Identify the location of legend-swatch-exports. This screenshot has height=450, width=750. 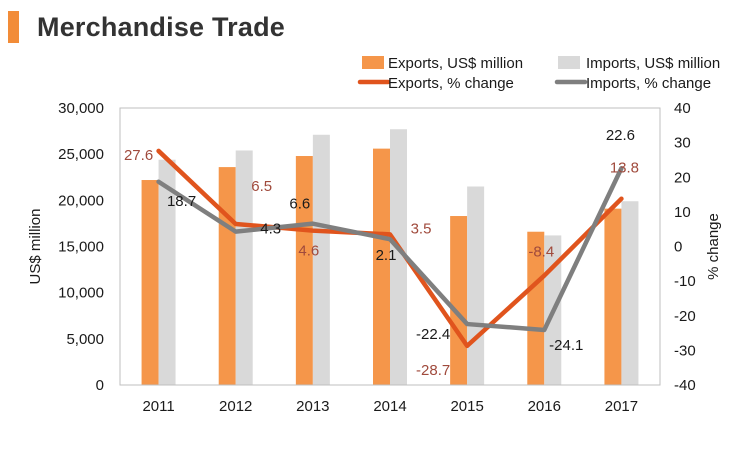
(373, 62).